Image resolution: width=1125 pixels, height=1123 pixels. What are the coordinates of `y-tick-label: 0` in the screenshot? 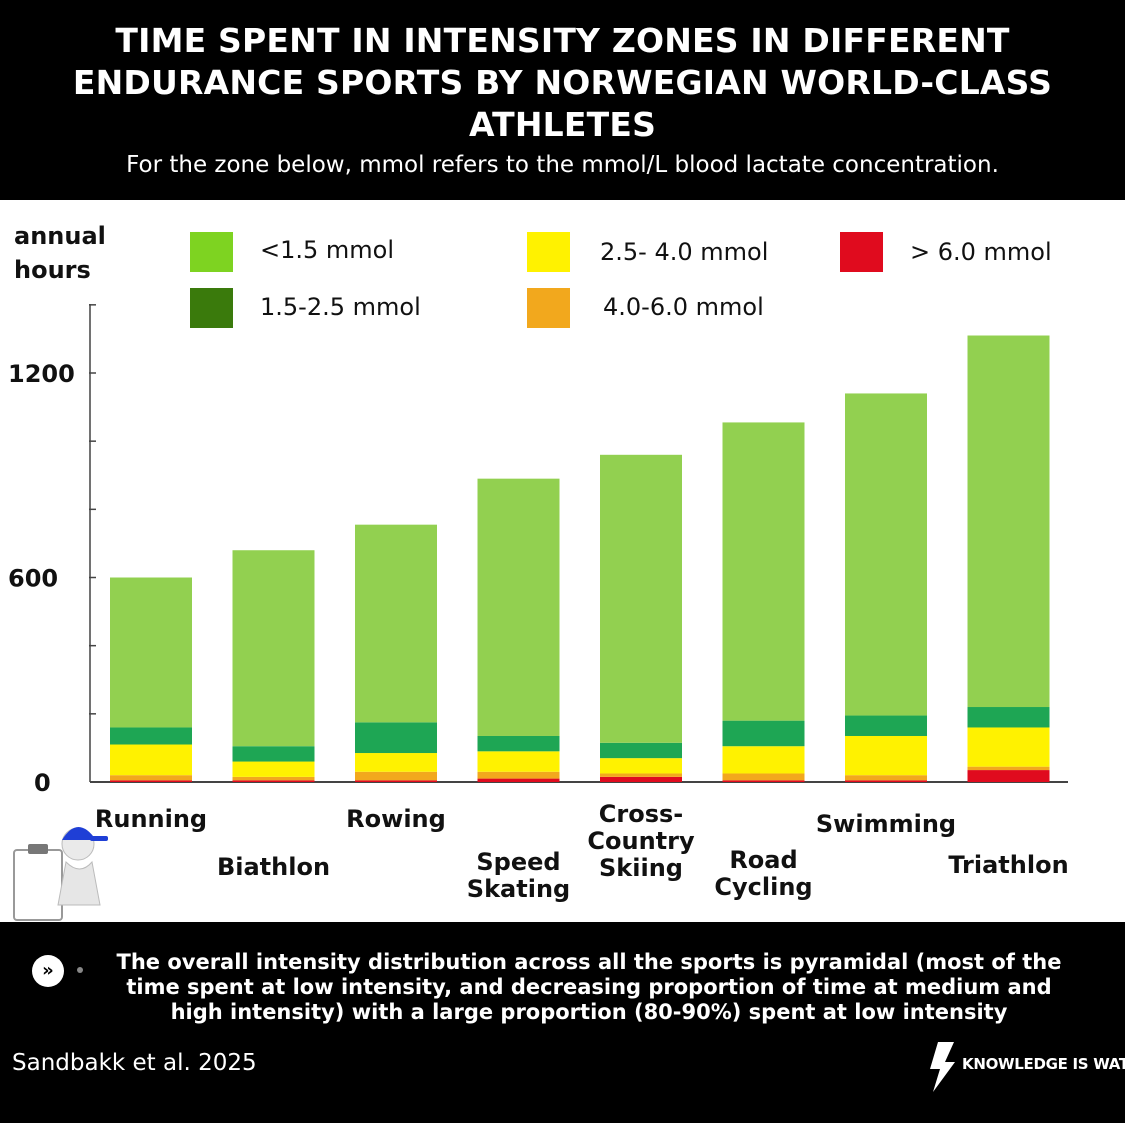 It's located at (42, 783).